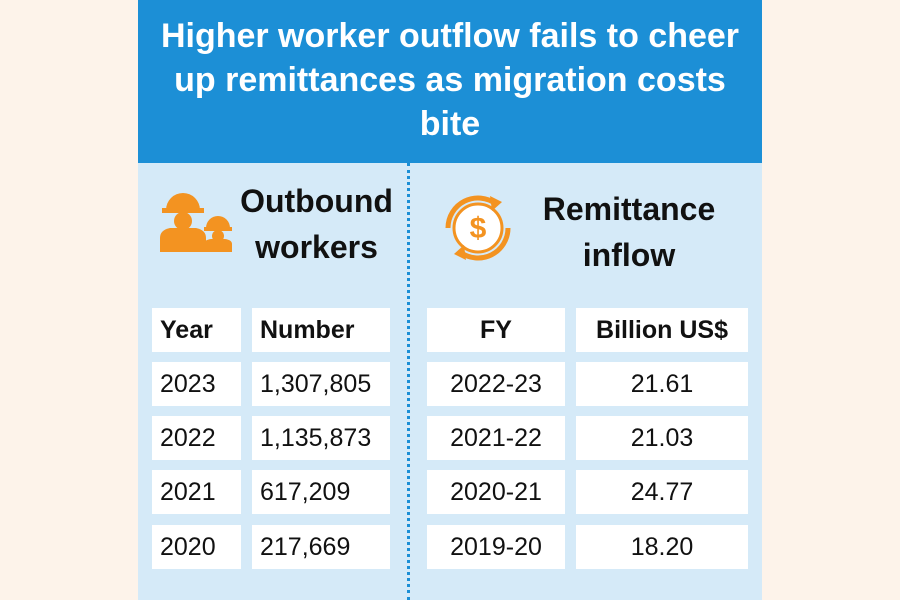 This screenshot has height=600, width=900. Describe the element at coordinates (662, 547) in the screenshot. I see `table-cell: 18.20` at that location.